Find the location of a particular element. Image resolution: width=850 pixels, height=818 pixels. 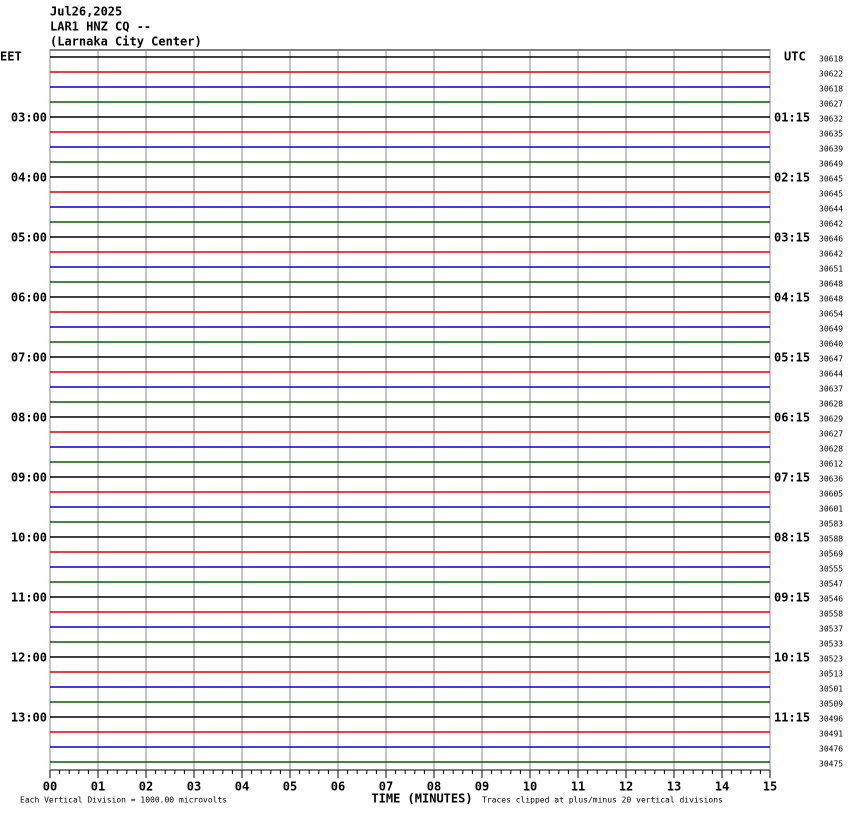

utc-hour: 01:15 is located at coordinates (792, 118).